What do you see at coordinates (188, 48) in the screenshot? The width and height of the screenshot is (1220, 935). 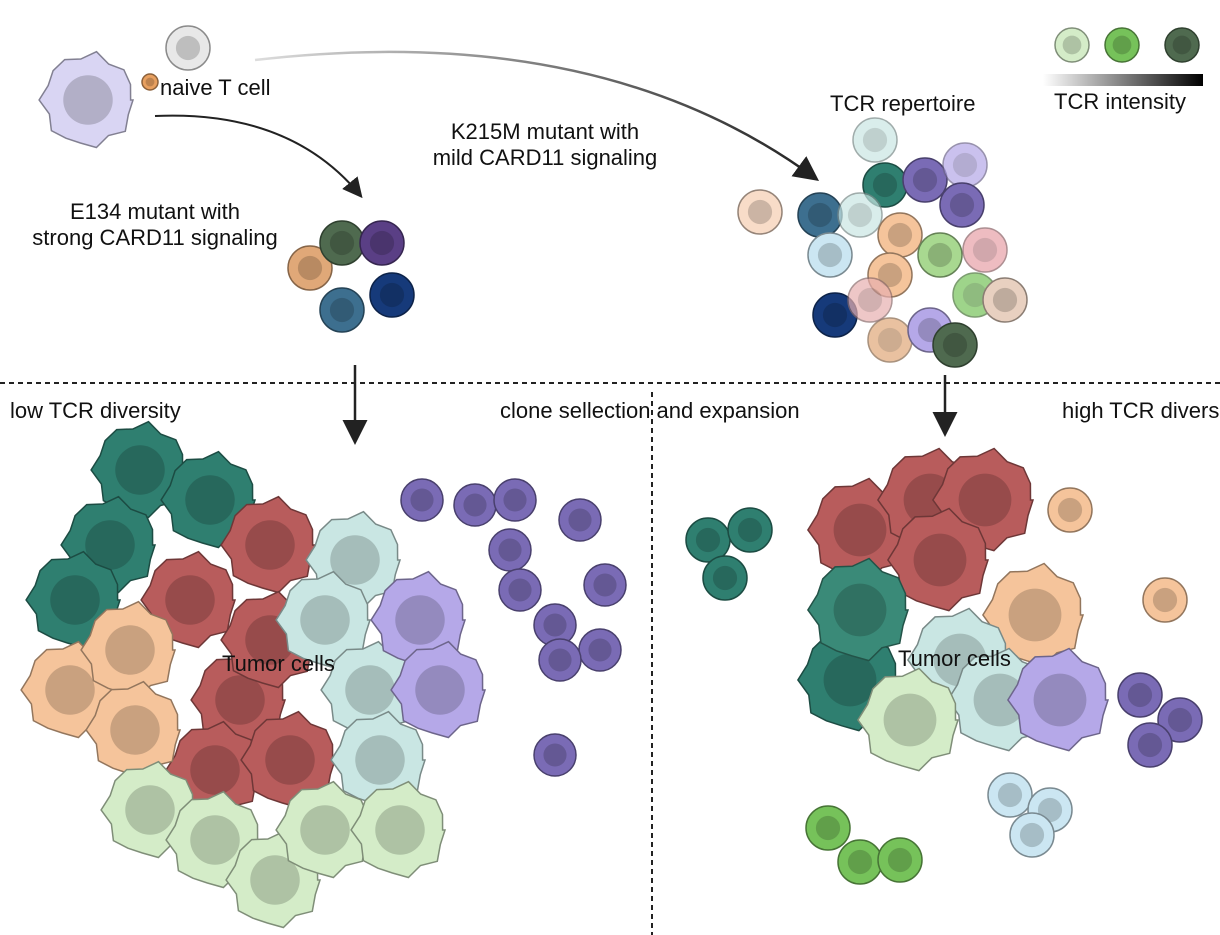 I see `naive-t-cell` at bounding box center [188, 48].